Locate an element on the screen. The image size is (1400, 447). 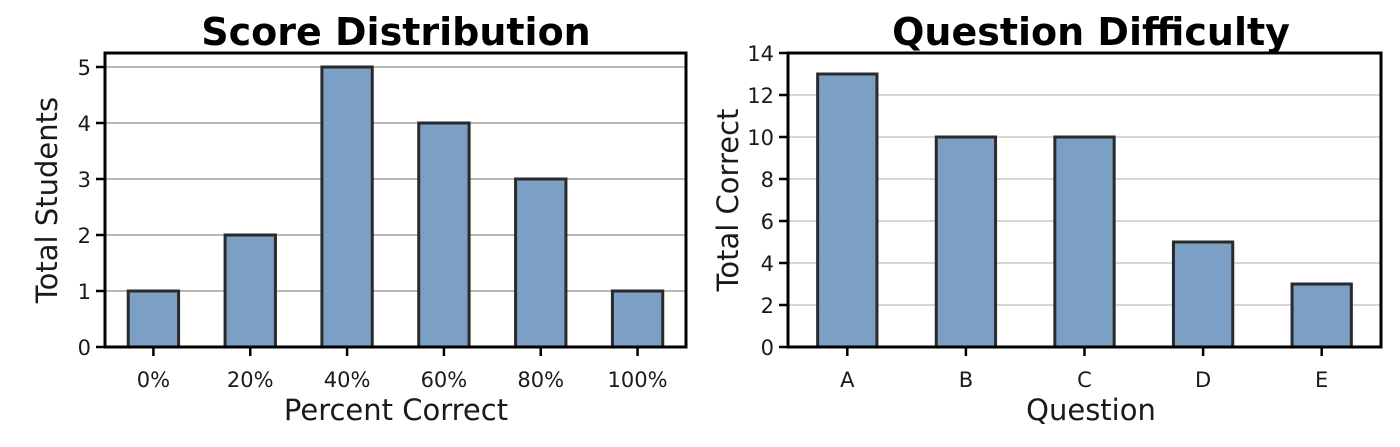
bar-60pct is located at coordinates (444, 235).